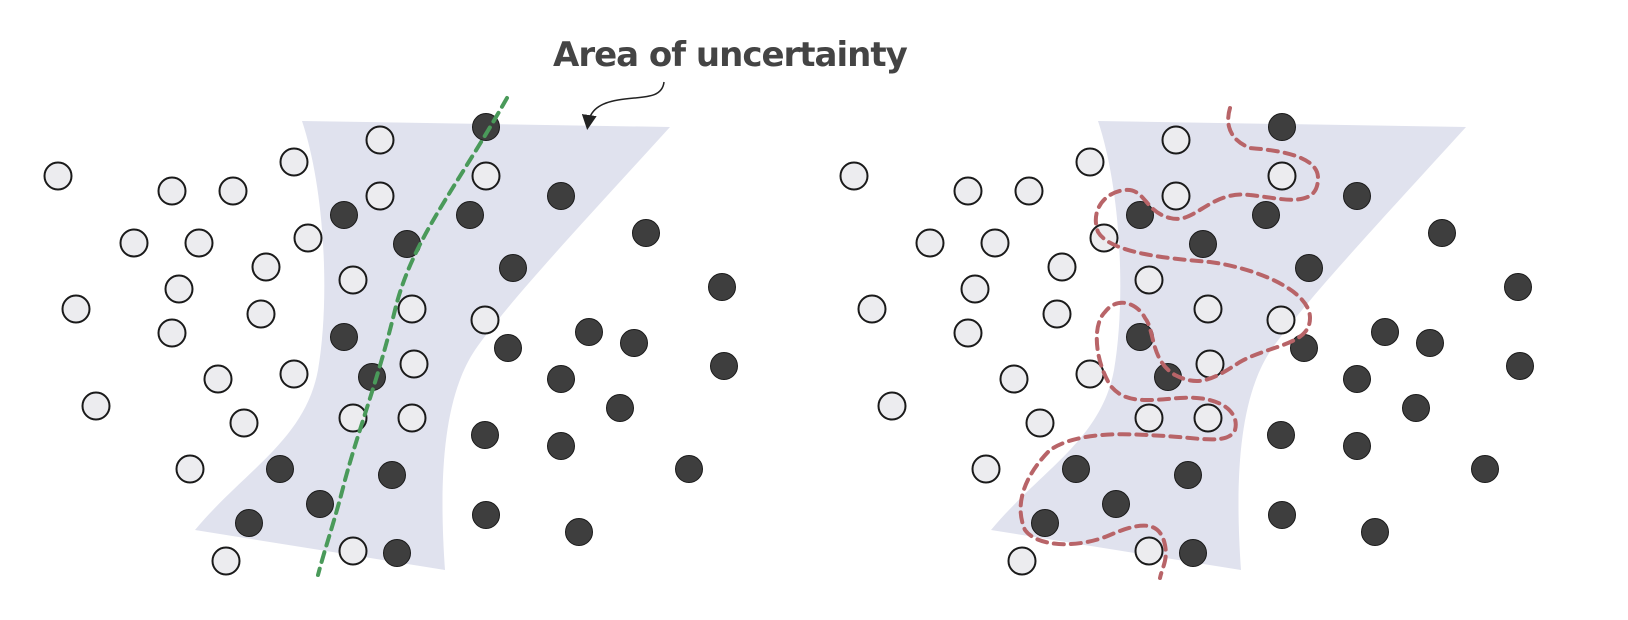 Image resolution: width=1628 pixels, height=620 pixels. I want to click on overfit-decision-boundary, so click(1169, 343).